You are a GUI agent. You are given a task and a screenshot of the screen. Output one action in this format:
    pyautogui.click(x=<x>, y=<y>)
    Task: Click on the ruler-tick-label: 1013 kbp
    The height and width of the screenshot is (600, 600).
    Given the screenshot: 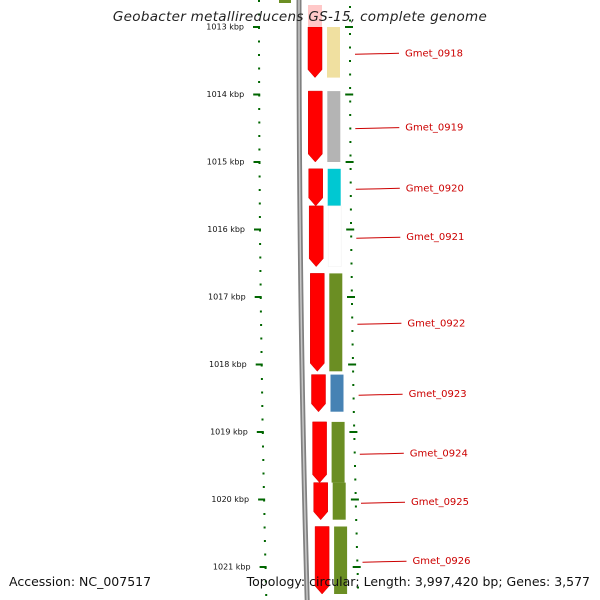 What is the action you would take?
    pyautogui.click(x=225, y=27)
    